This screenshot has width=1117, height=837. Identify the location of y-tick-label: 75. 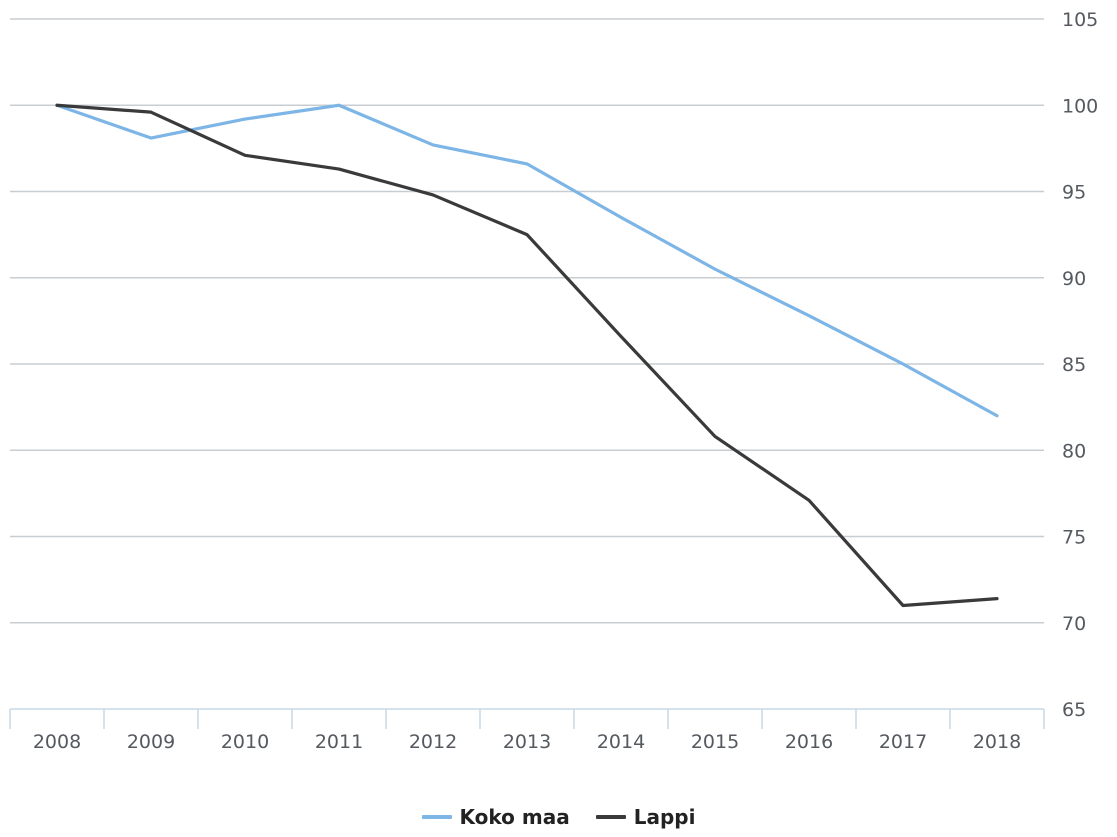
(1074, 538).